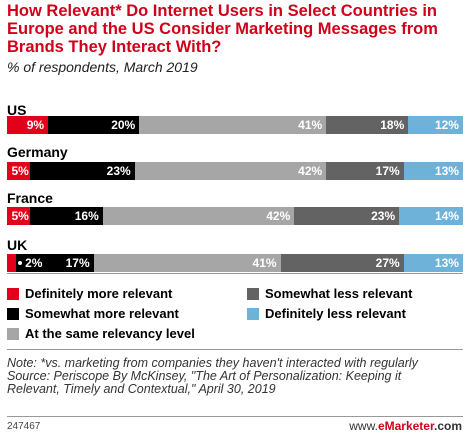 This screenshot has width=470, height=436. Describe the element at coordinates (12, 263) in the screenshot. I see `bar-segment` at that location.